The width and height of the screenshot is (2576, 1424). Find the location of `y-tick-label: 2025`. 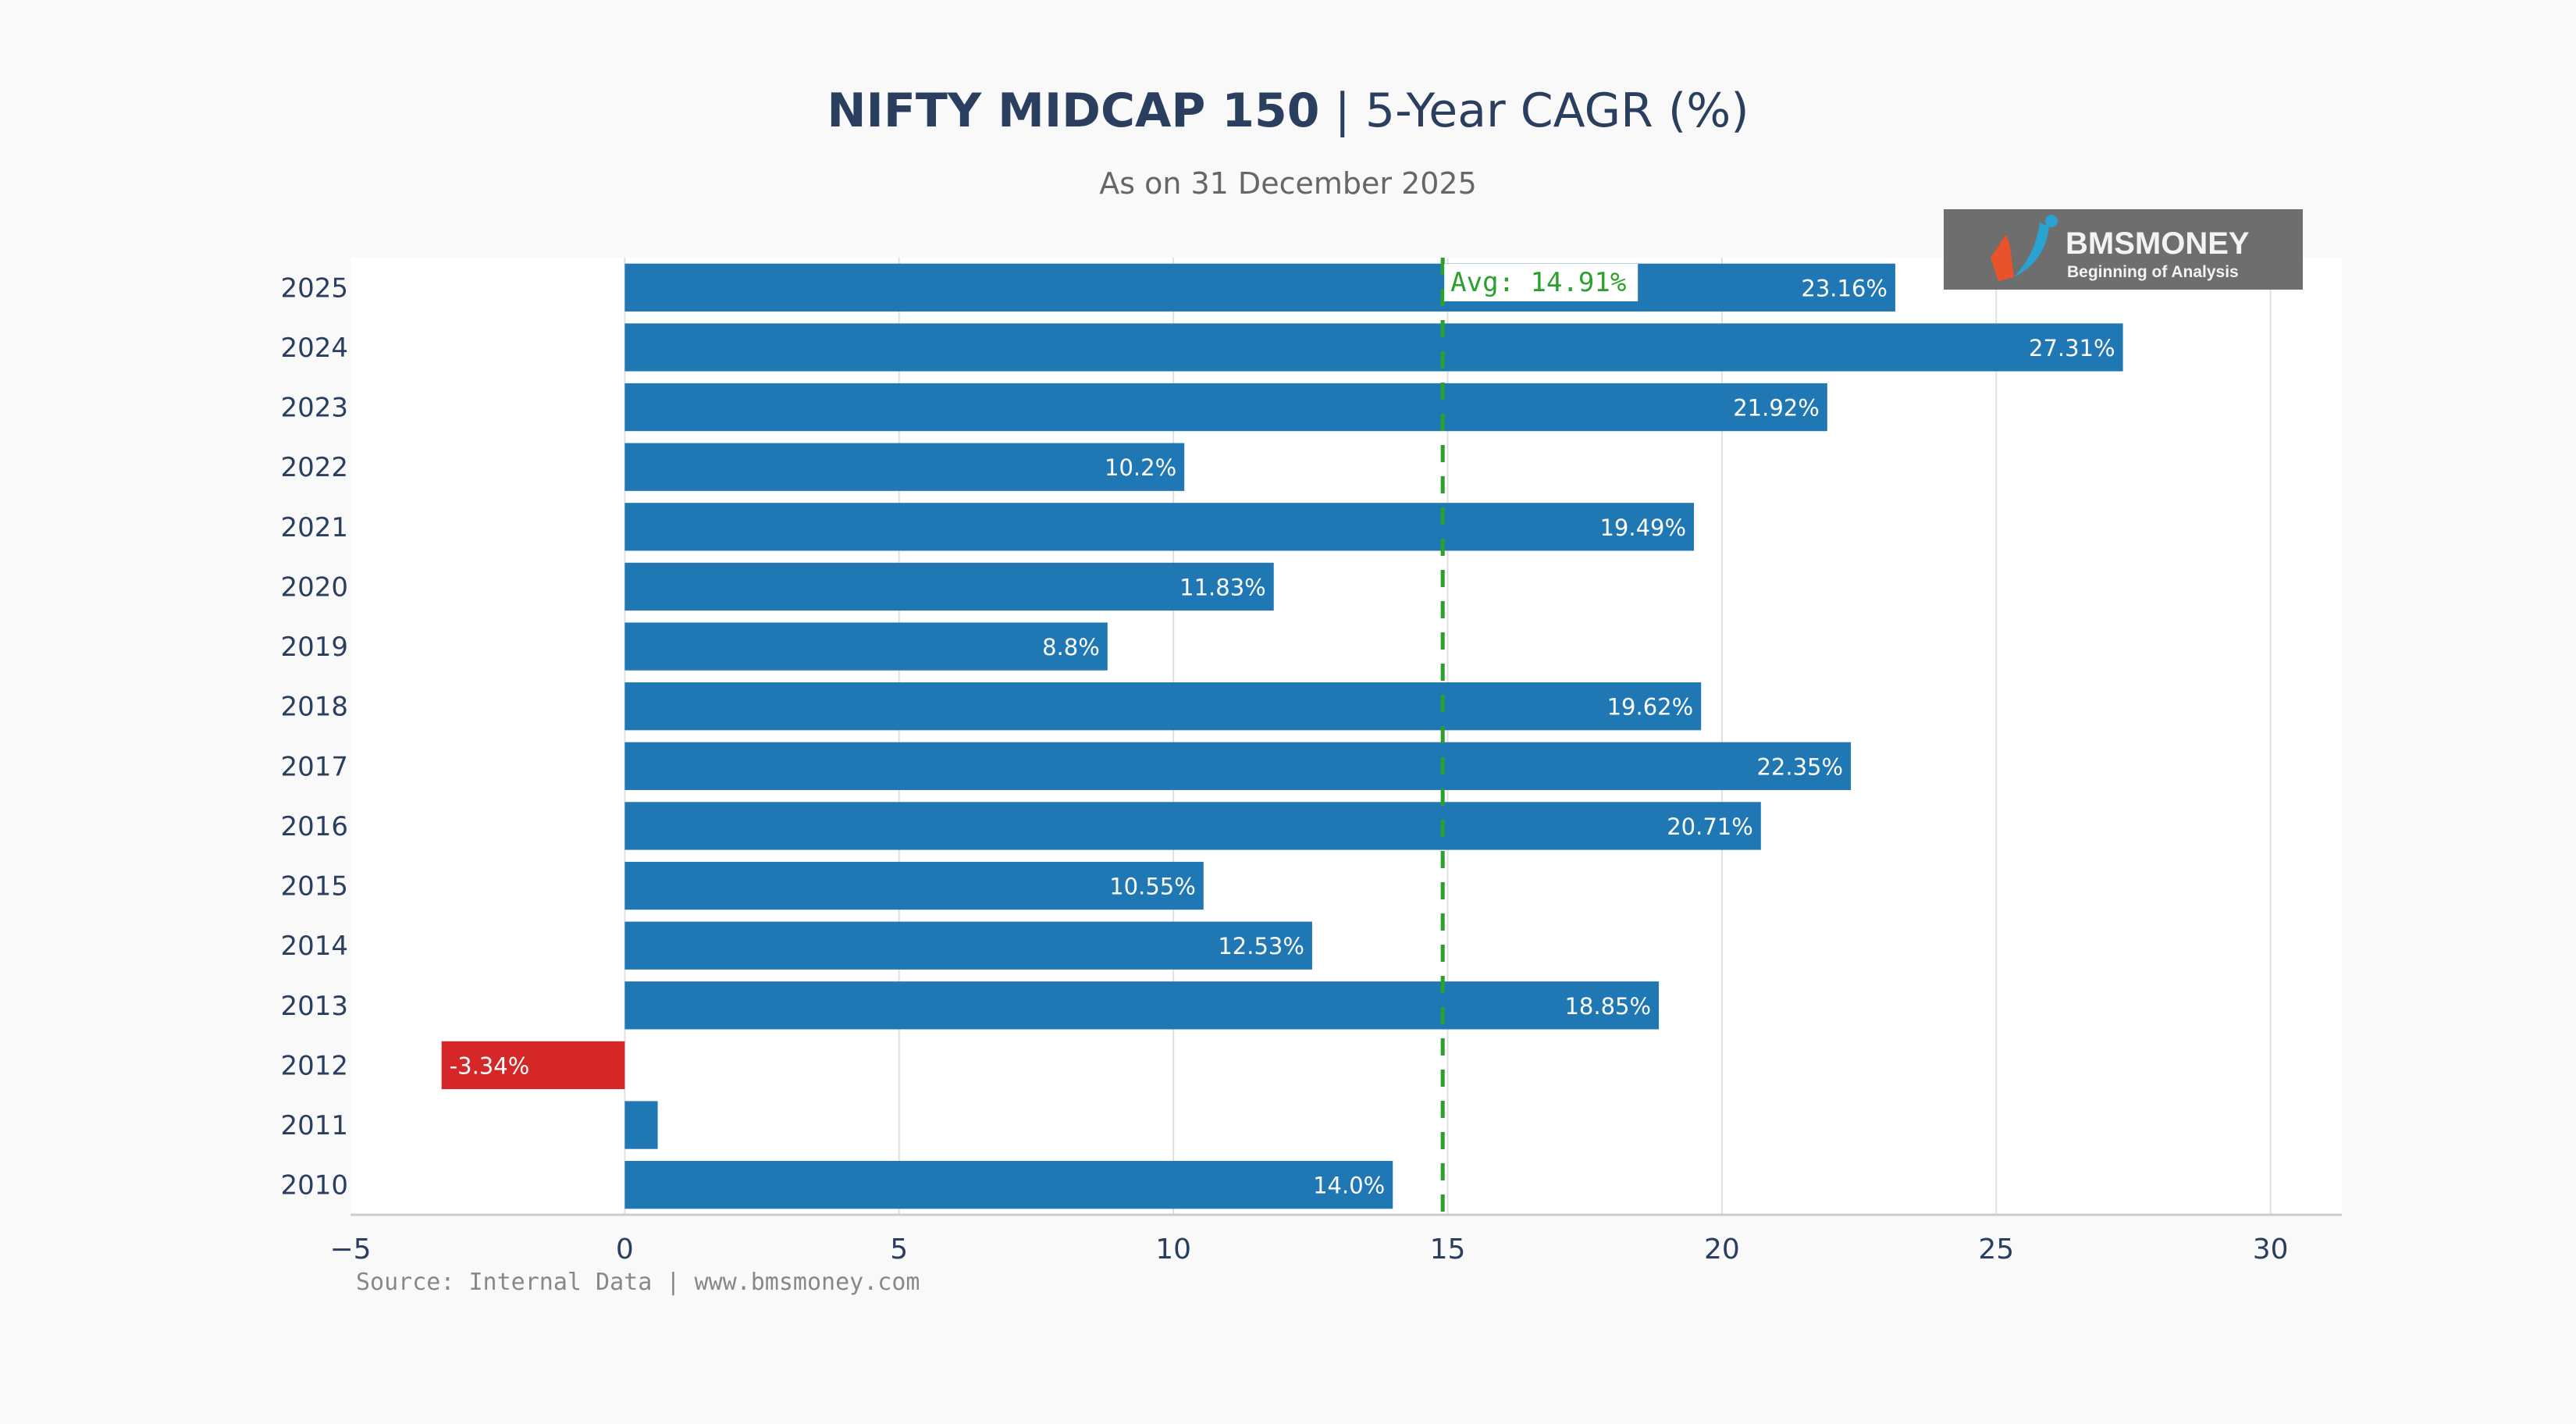

y-tick-label: 2025 is located at coordinates (314, 288).